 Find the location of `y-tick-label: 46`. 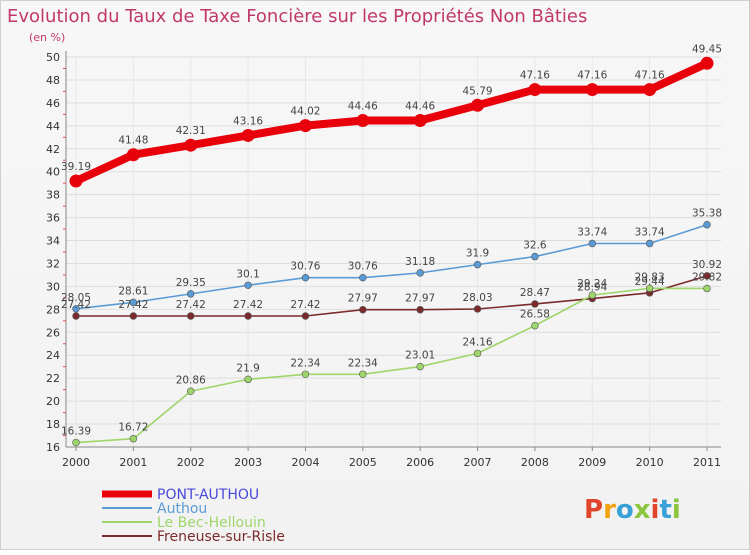

y-tick-label: 46 is located at coordinates (53, 103).